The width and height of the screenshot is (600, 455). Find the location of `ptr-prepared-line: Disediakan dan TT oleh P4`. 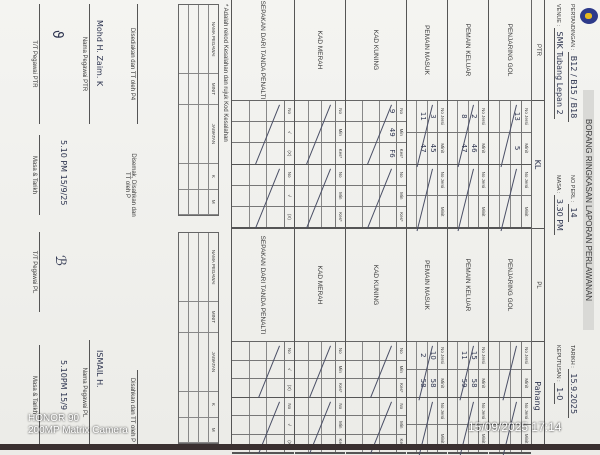

ptr-prepared-line: Disediakan dan TT oleh P4 is located at coordinates (133, 64).